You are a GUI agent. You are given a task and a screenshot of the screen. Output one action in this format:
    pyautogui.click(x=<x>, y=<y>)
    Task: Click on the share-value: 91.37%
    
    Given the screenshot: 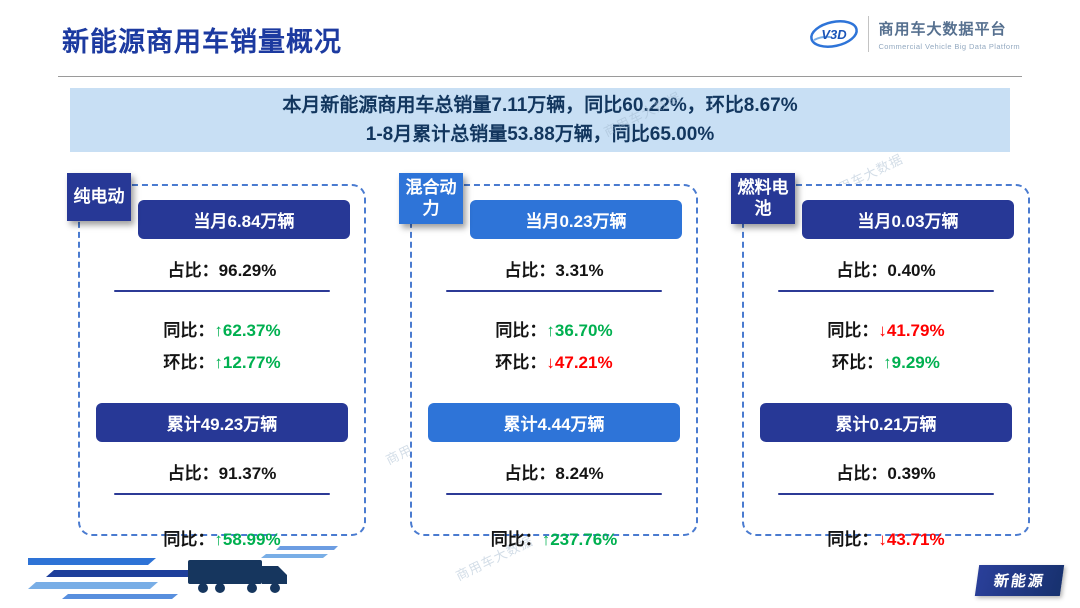 What is the action you would take?
    pyautogui.click(x=247, y=473)
    